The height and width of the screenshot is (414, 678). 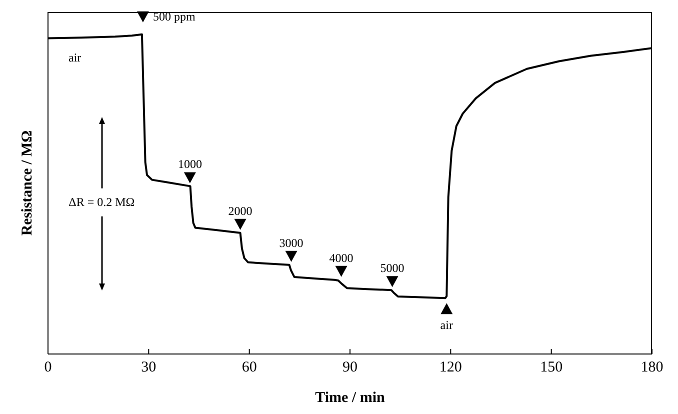 I want to click on x-axis-title: Time / min, so click(x=350, y=398).